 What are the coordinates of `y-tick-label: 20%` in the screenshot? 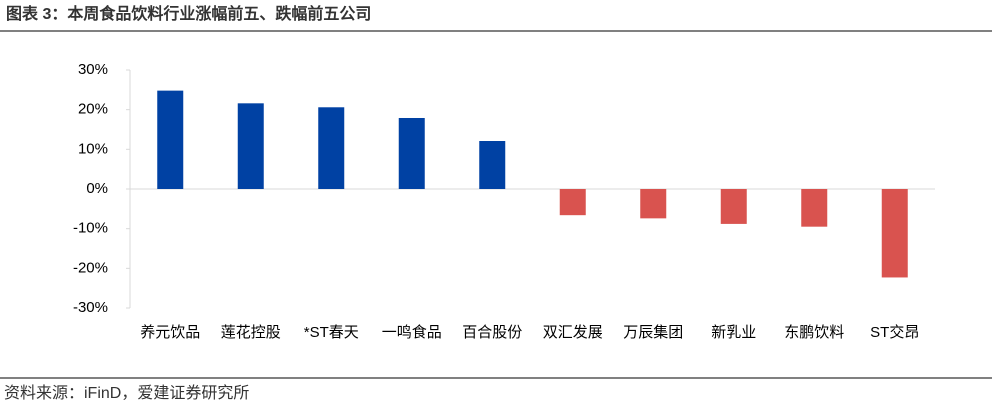 It's located at (93, 109).